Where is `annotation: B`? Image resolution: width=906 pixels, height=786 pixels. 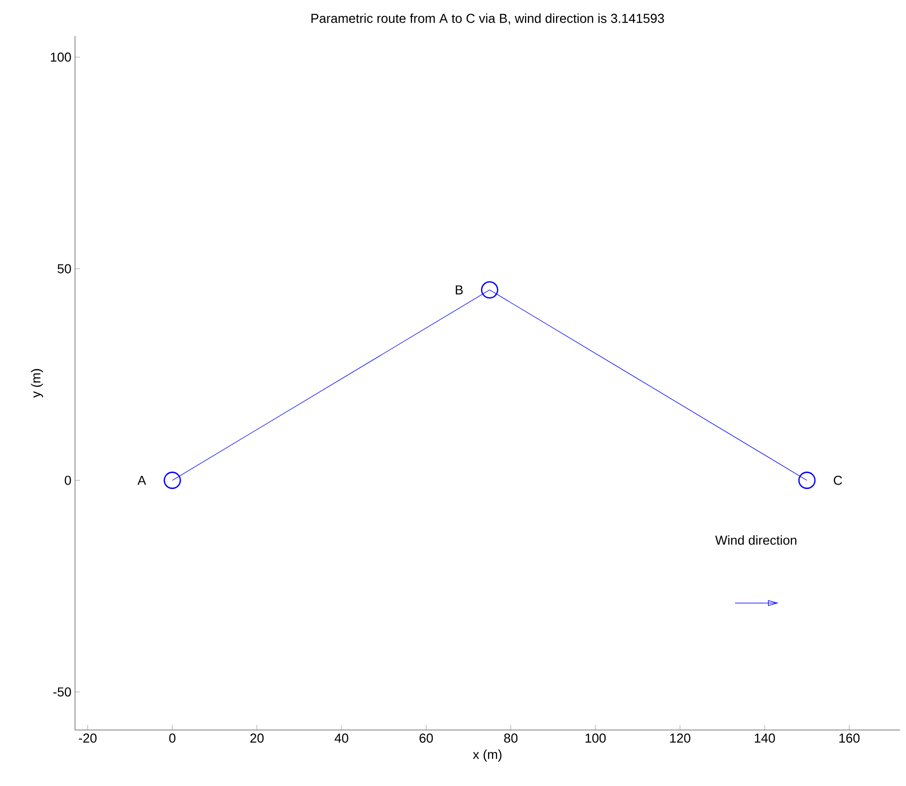
annotation: B is located at coordinates (459, 289).